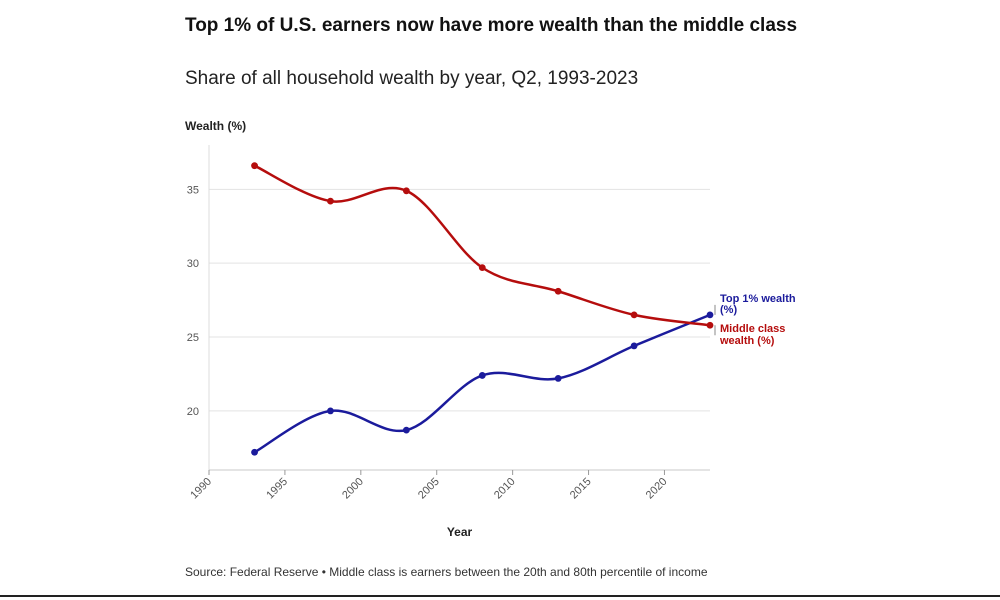 This screenshot has width=1000, height=600. Describe the element at coordinates (277, 489) in the screenshot. I see `x-tick-label: 1995` at that location.